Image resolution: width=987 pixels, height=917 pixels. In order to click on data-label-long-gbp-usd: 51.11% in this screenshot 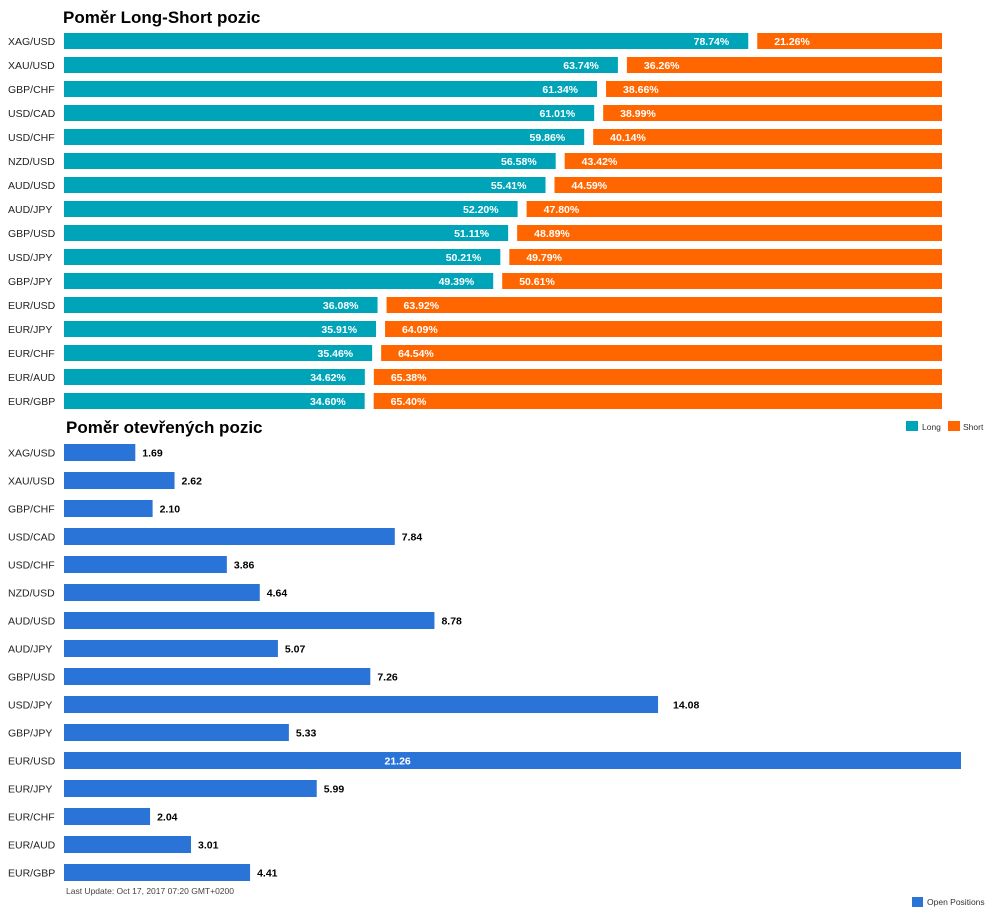, I will do `click(472, 234)`.